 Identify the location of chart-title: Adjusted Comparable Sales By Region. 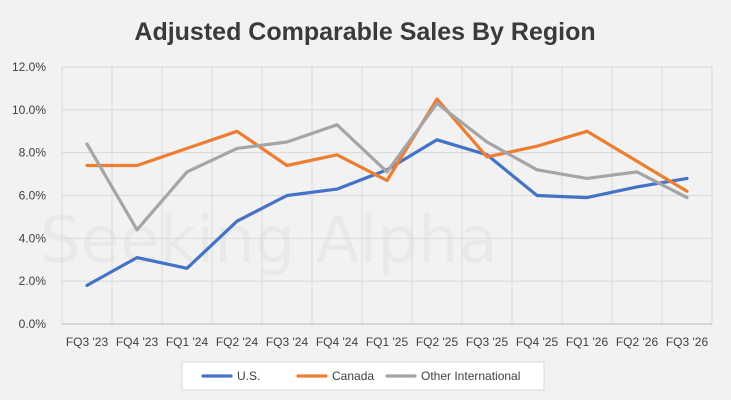
(364, 32).